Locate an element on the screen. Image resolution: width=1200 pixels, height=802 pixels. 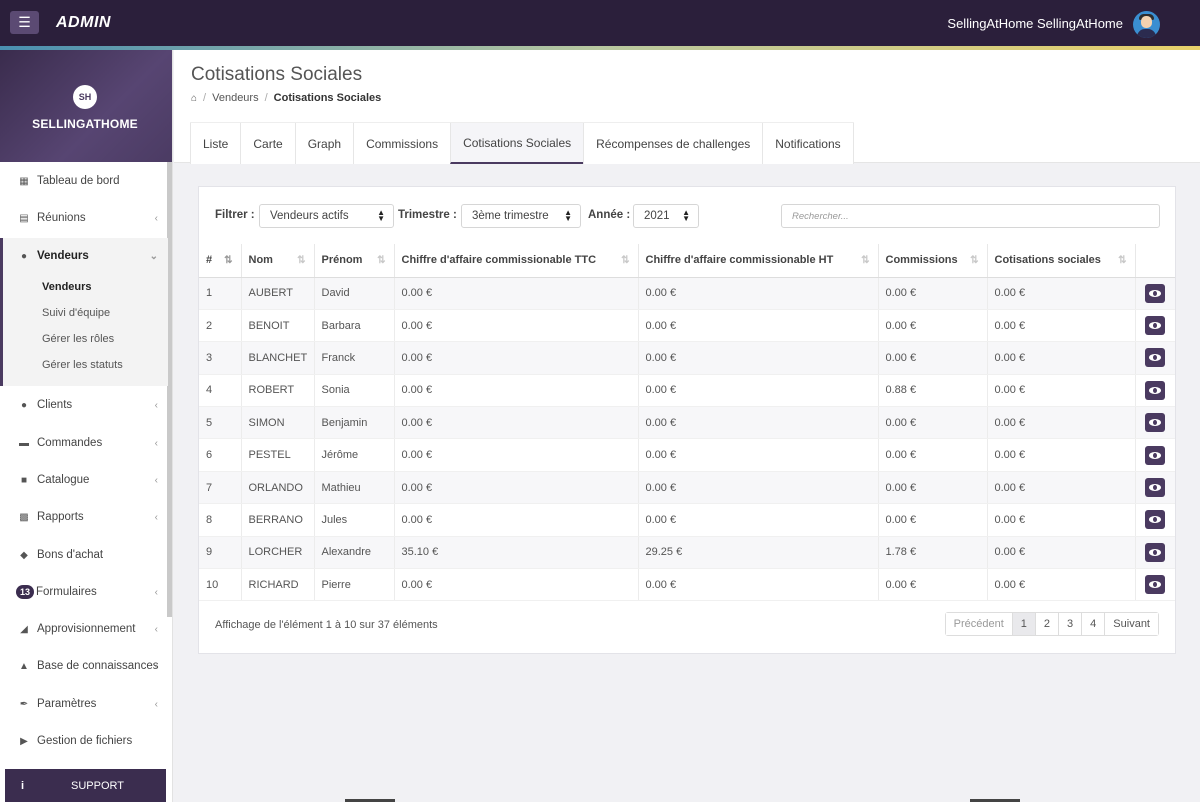
year-select: 2021 ▲ ▼ is located at coordinates (666, 216).